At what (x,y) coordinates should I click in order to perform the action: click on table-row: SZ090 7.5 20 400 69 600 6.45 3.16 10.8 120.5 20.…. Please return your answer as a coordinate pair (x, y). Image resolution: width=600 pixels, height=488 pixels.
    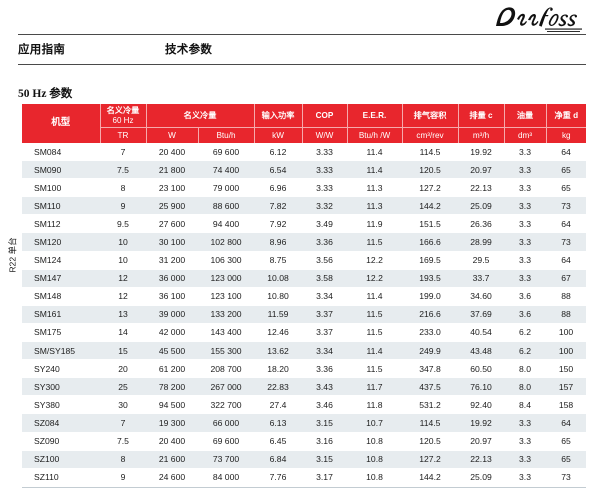
    Looking at the image, I should click on (304, 441).